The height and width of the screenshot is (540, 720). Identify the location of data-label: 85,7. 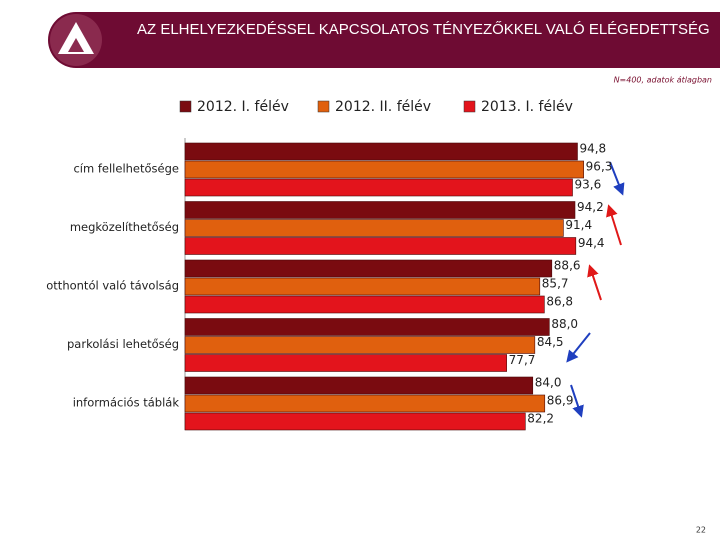
(555, 284).